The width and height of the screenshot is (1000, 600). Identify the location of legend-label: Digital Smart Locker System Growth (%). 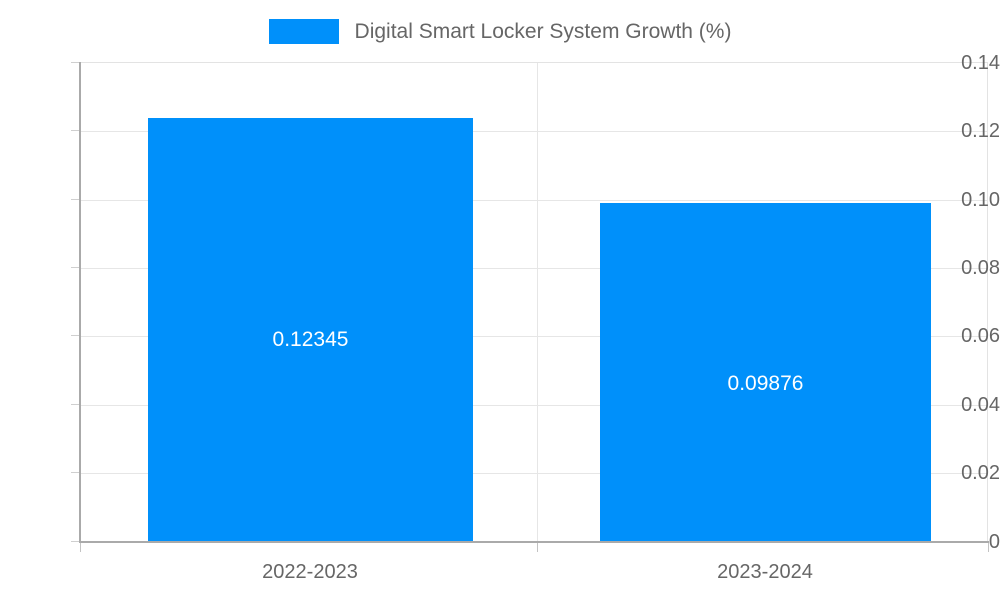
(543, 31).